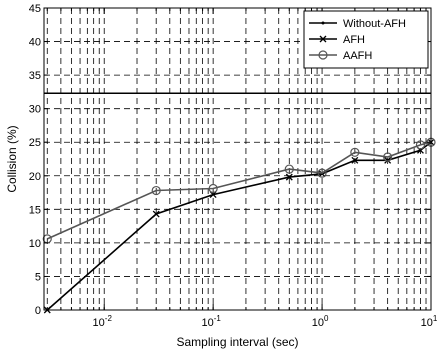  Describe the element at coordinates (38, 311) in the screenshot. I see `y-tick-label: 0` at that location.